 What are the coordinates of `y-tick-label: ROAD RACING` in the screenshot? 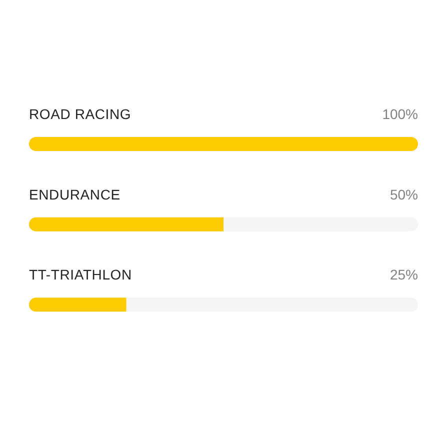 It's located at (80, 114).